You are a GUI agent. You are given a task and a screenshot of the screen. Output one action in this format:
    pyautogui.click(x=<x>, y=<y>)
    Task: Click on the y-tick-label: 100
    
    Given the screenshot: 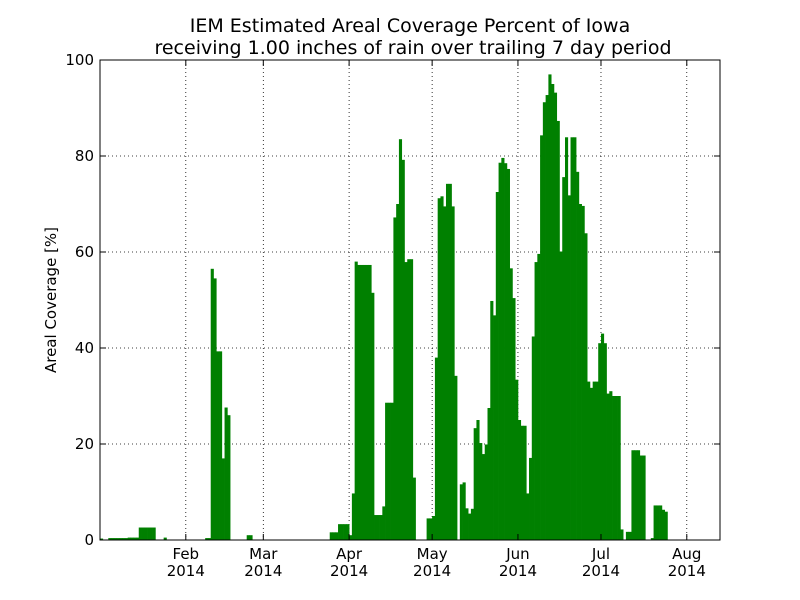 What is the action you would take?
    pyautogui.click(x=79, y=60)
    